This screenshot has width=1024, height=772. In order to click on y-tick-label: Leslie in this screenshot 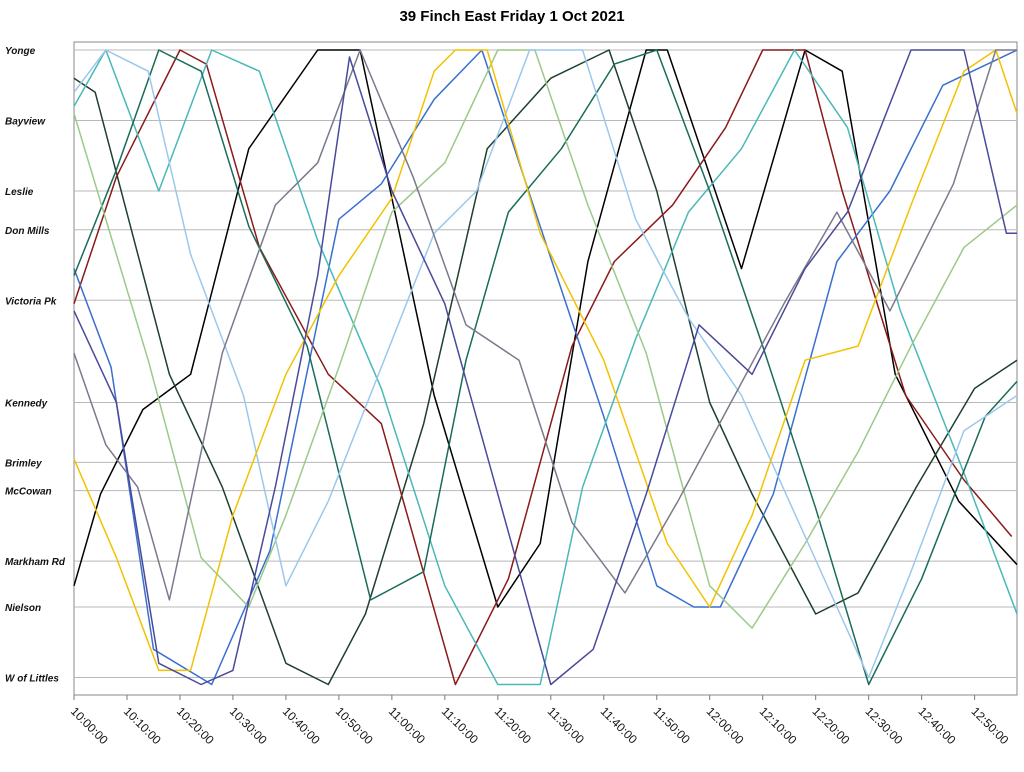, I will do `click(19, 192)`.